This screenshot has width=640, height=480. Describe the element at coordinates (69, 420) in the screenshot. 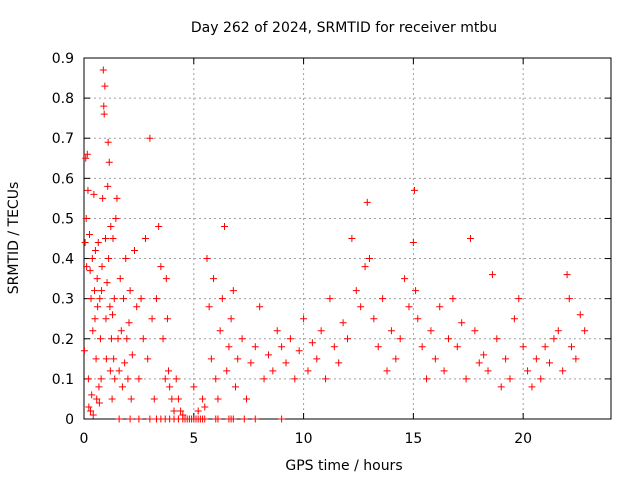

I see `y-tick-label: 0` at that location.